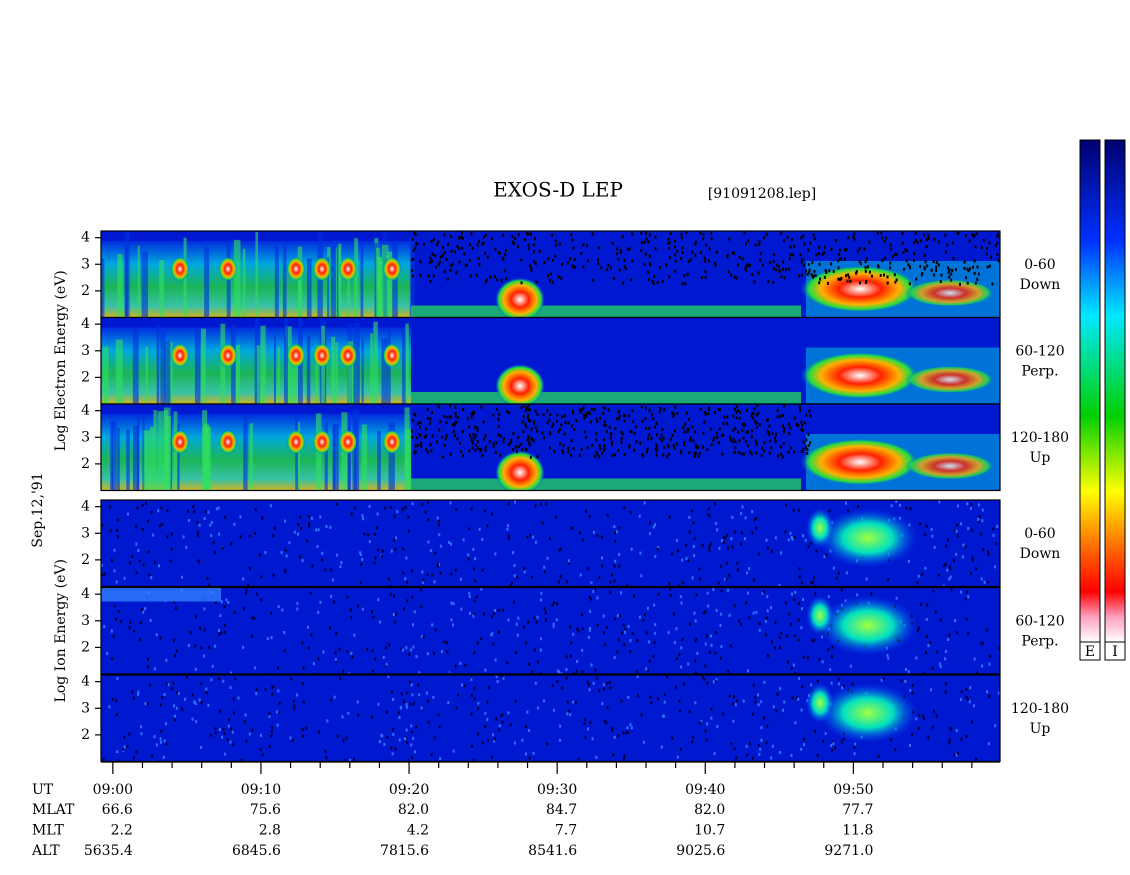  I want to click on y-tick-label: 2, so click(85, 560).